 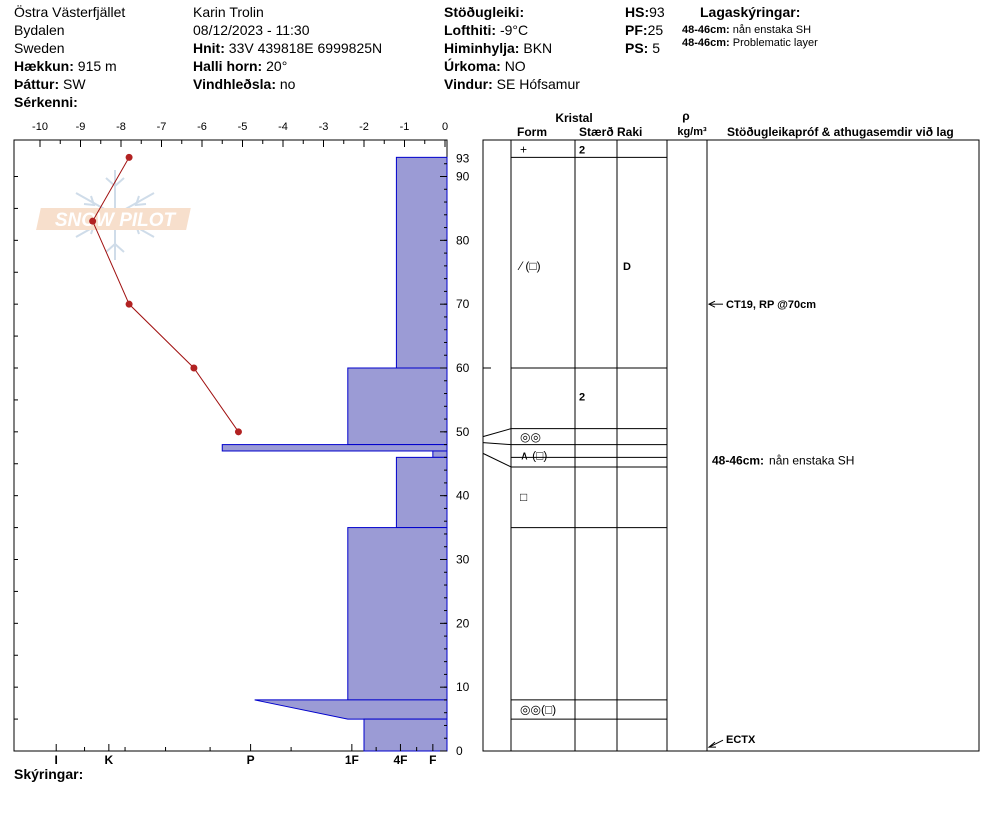 What do you see at coordinates (529, 266) in the screenshot?
I see `grain-form-symbol: ⁄ (□)` at bounding box center [529, 266].